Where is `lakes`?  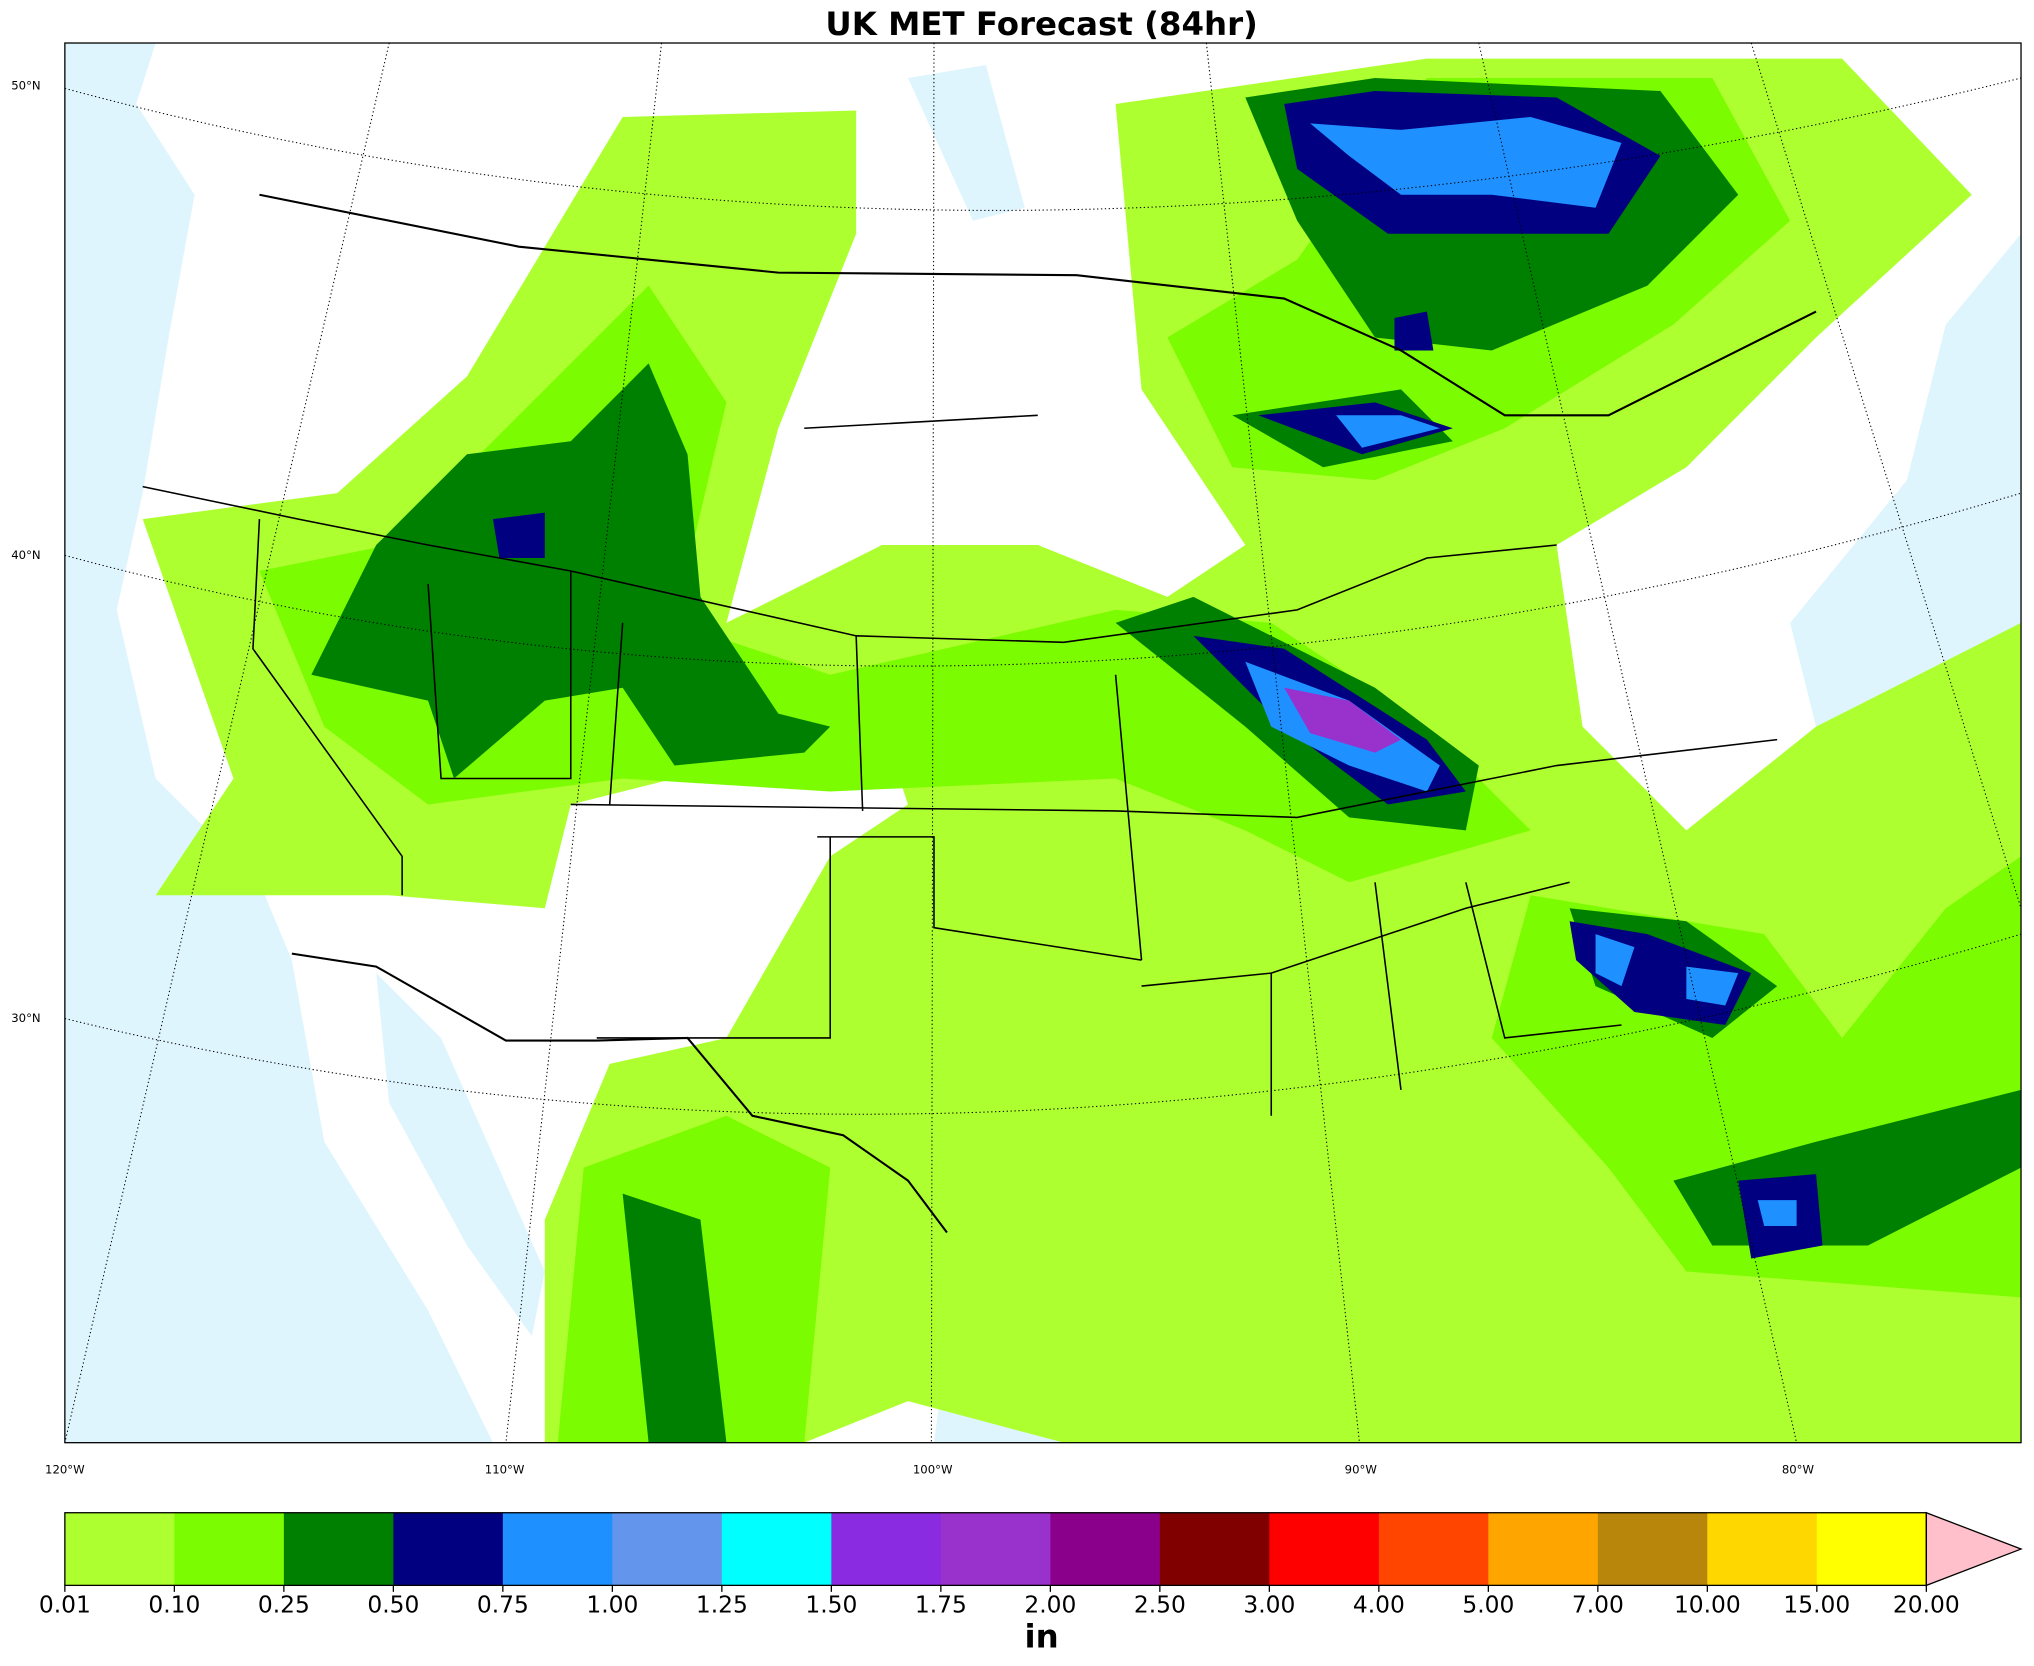 lakes is located at coordinates (1232, 318).